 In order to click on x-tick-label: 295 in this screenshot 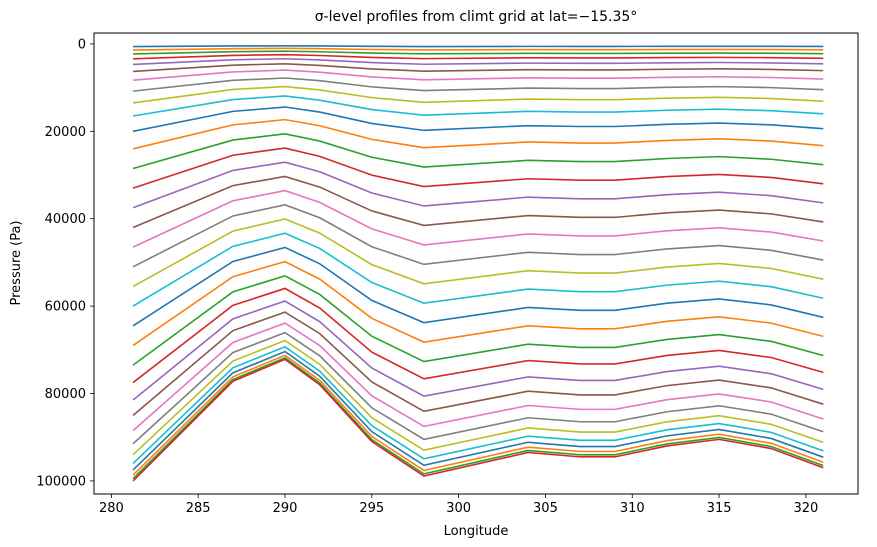, I will do `click(371, 508)`.